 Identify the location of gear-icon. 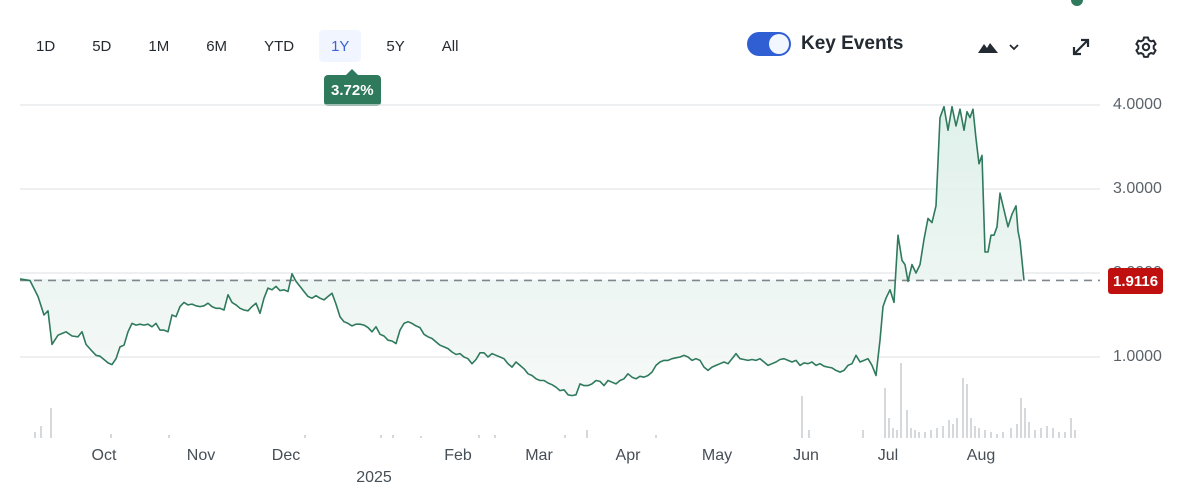
(1146, 47).